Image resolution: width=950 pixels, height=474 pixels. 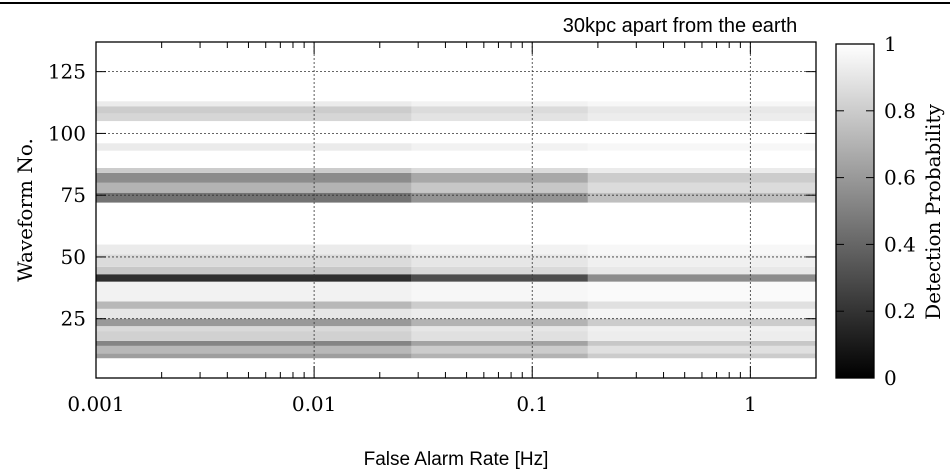 What do you see at coordinates (855, 211) in the screenshot?
I see `colorbar` at bounding box center [855, 211].